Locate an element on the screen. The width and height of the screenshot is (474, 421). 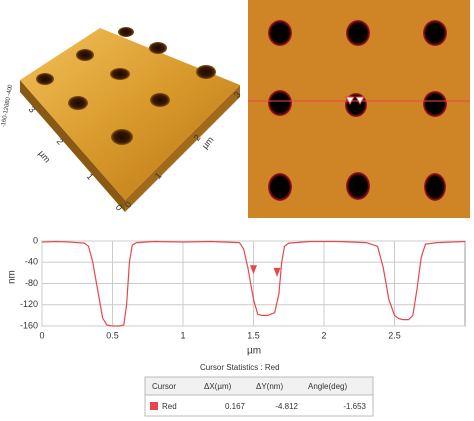
z-label: -40 is located at coordinates (10, 91).